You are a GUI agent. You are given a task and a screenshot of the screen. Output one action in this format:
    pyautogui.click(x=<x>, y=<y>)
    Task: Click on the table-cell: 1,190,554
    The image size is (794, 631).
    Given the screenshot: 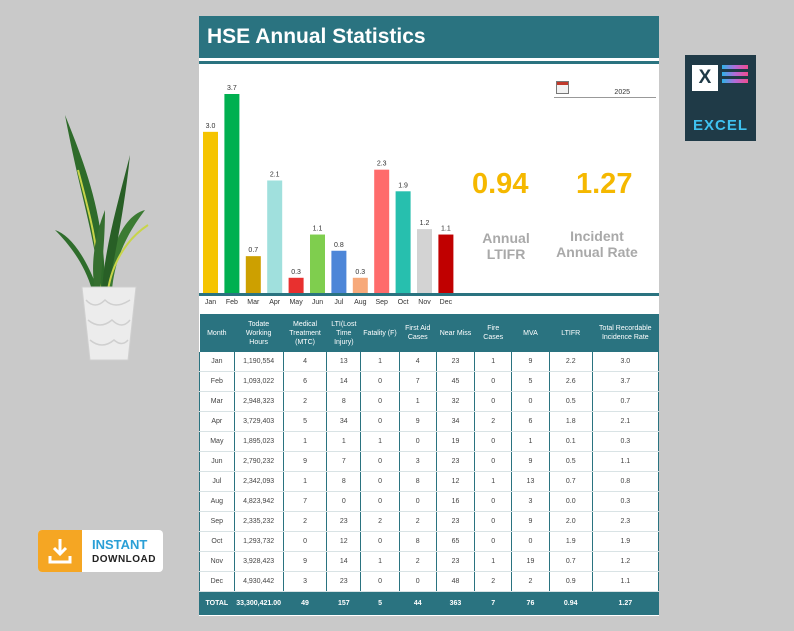 What is the action you would take?
    pyautogui.click(x=258, y=362)
    